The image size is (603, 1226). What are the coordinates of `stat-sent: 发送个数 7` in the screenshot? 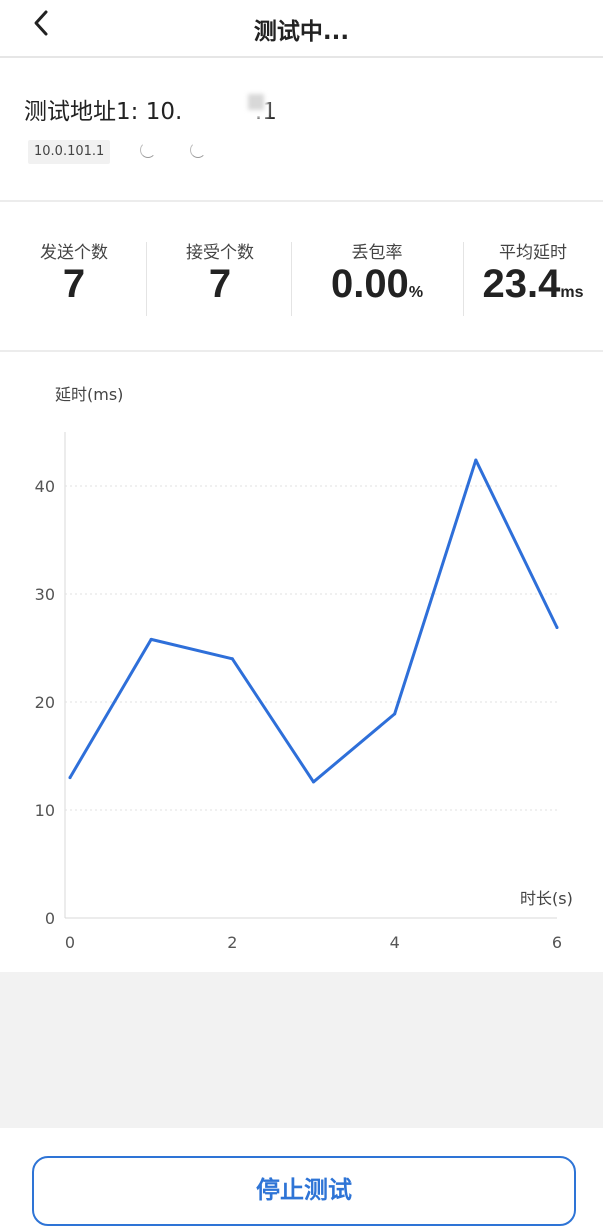 It's located at (74, 278).